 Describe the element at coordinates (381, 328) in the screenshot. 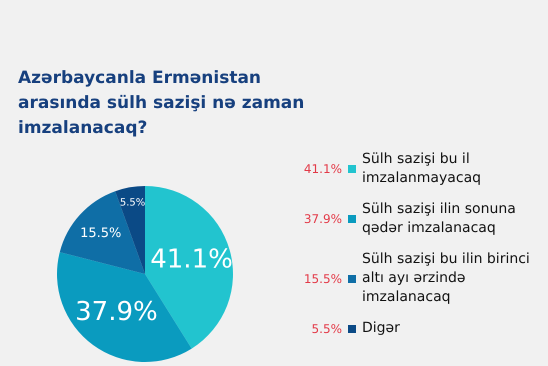

I see `legend-label: Digər` at that location.